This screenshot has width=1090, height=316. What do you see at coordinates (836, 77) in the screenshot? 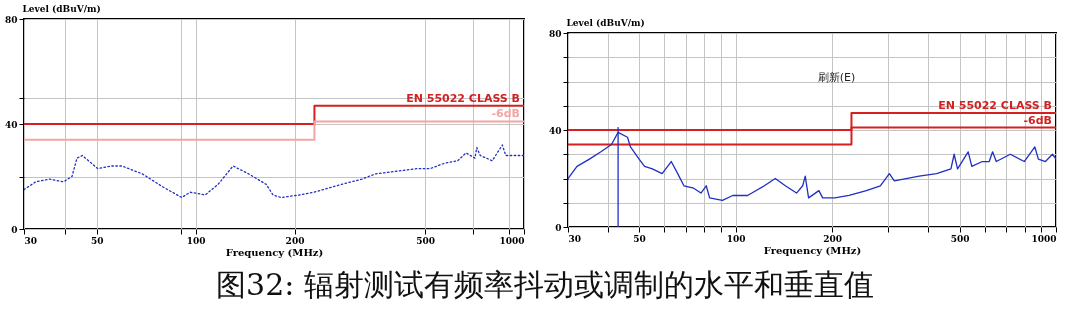
I see `annotation: 刷新(E)` at bounding box center [836, 77].